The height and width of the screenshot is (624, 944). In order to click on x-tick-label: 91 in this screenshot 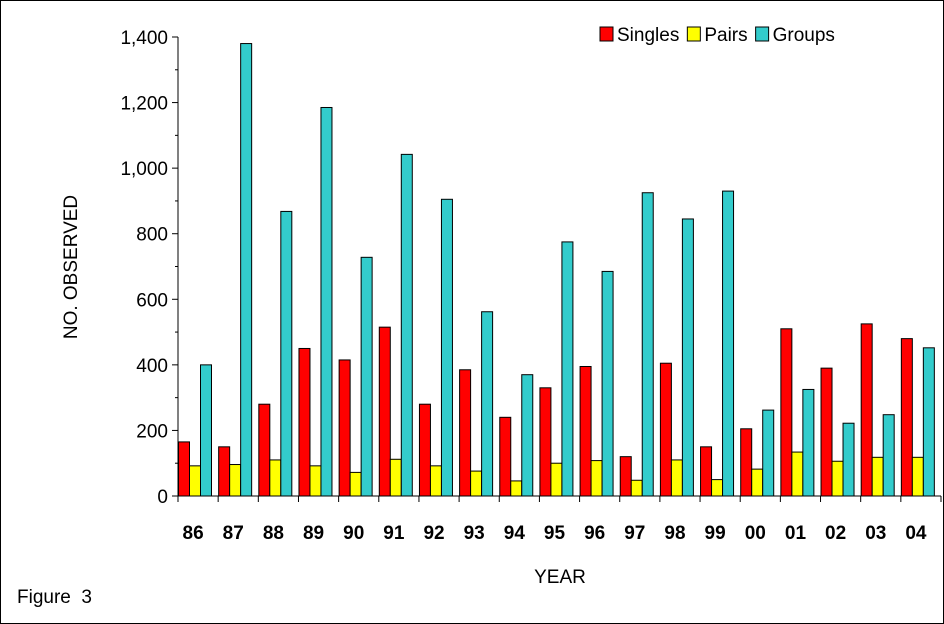, I will do `click(394, 533)`.